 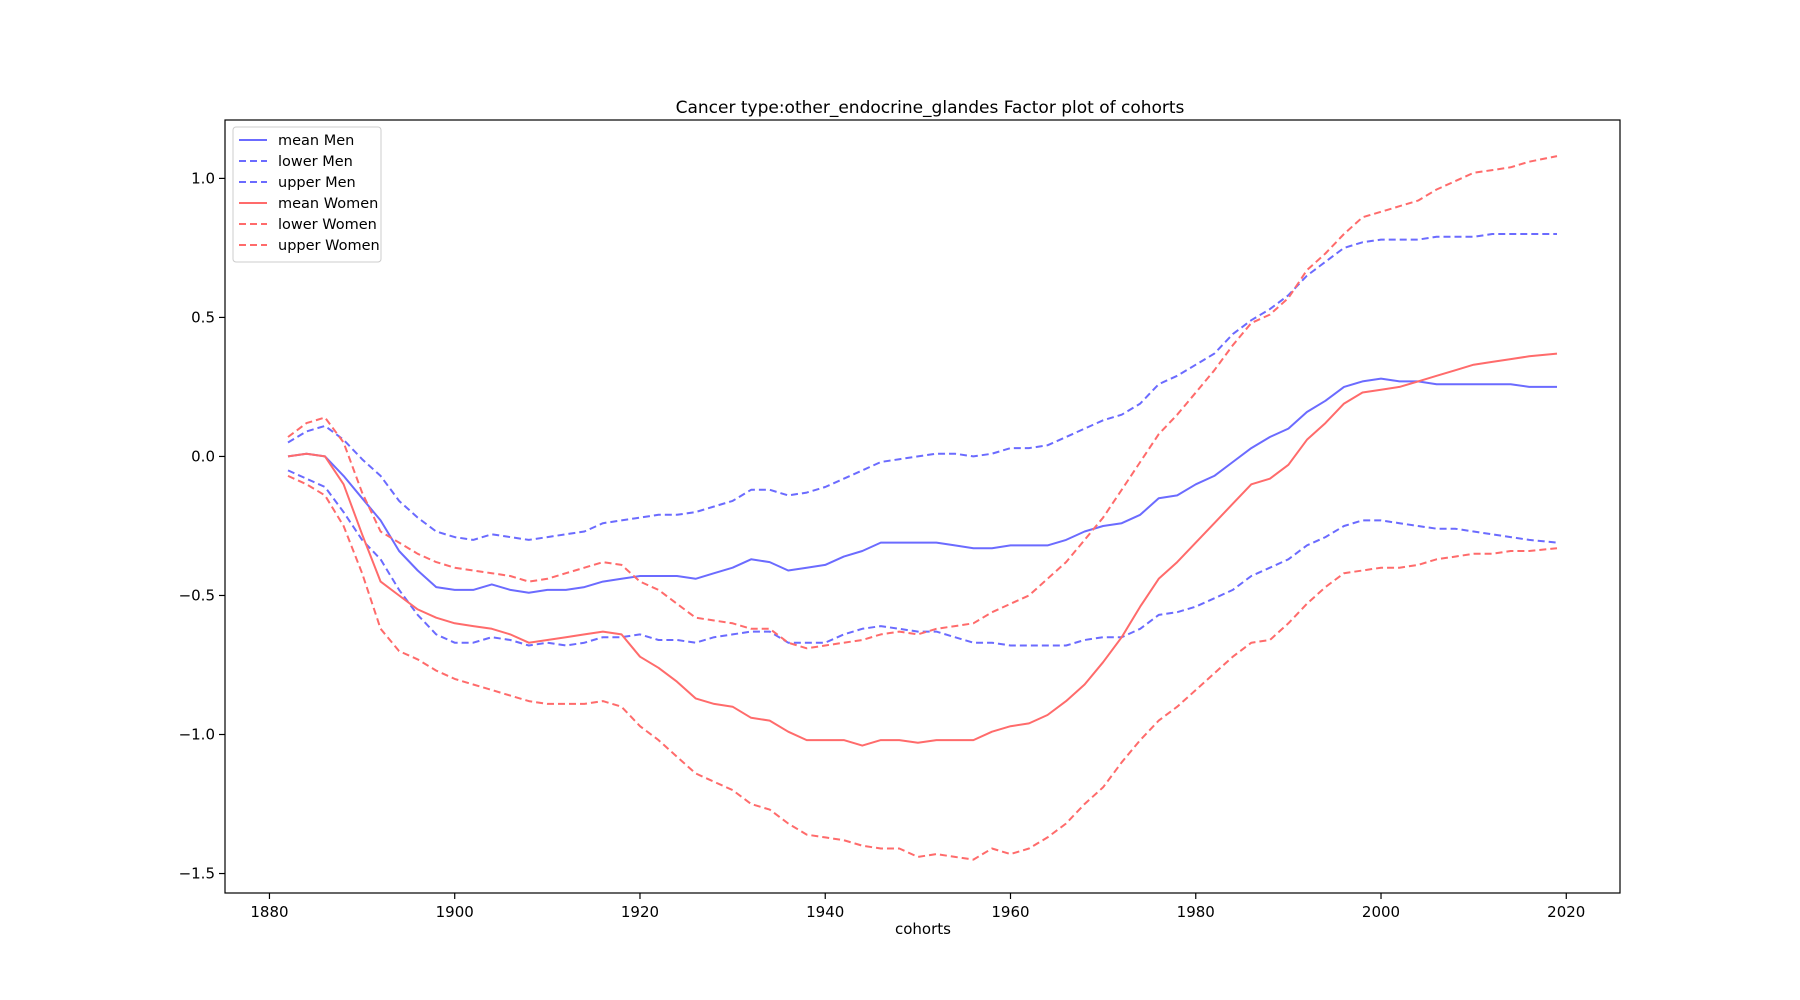 I want to click on x-tick-label: 1940, so click(x=825, y=912).